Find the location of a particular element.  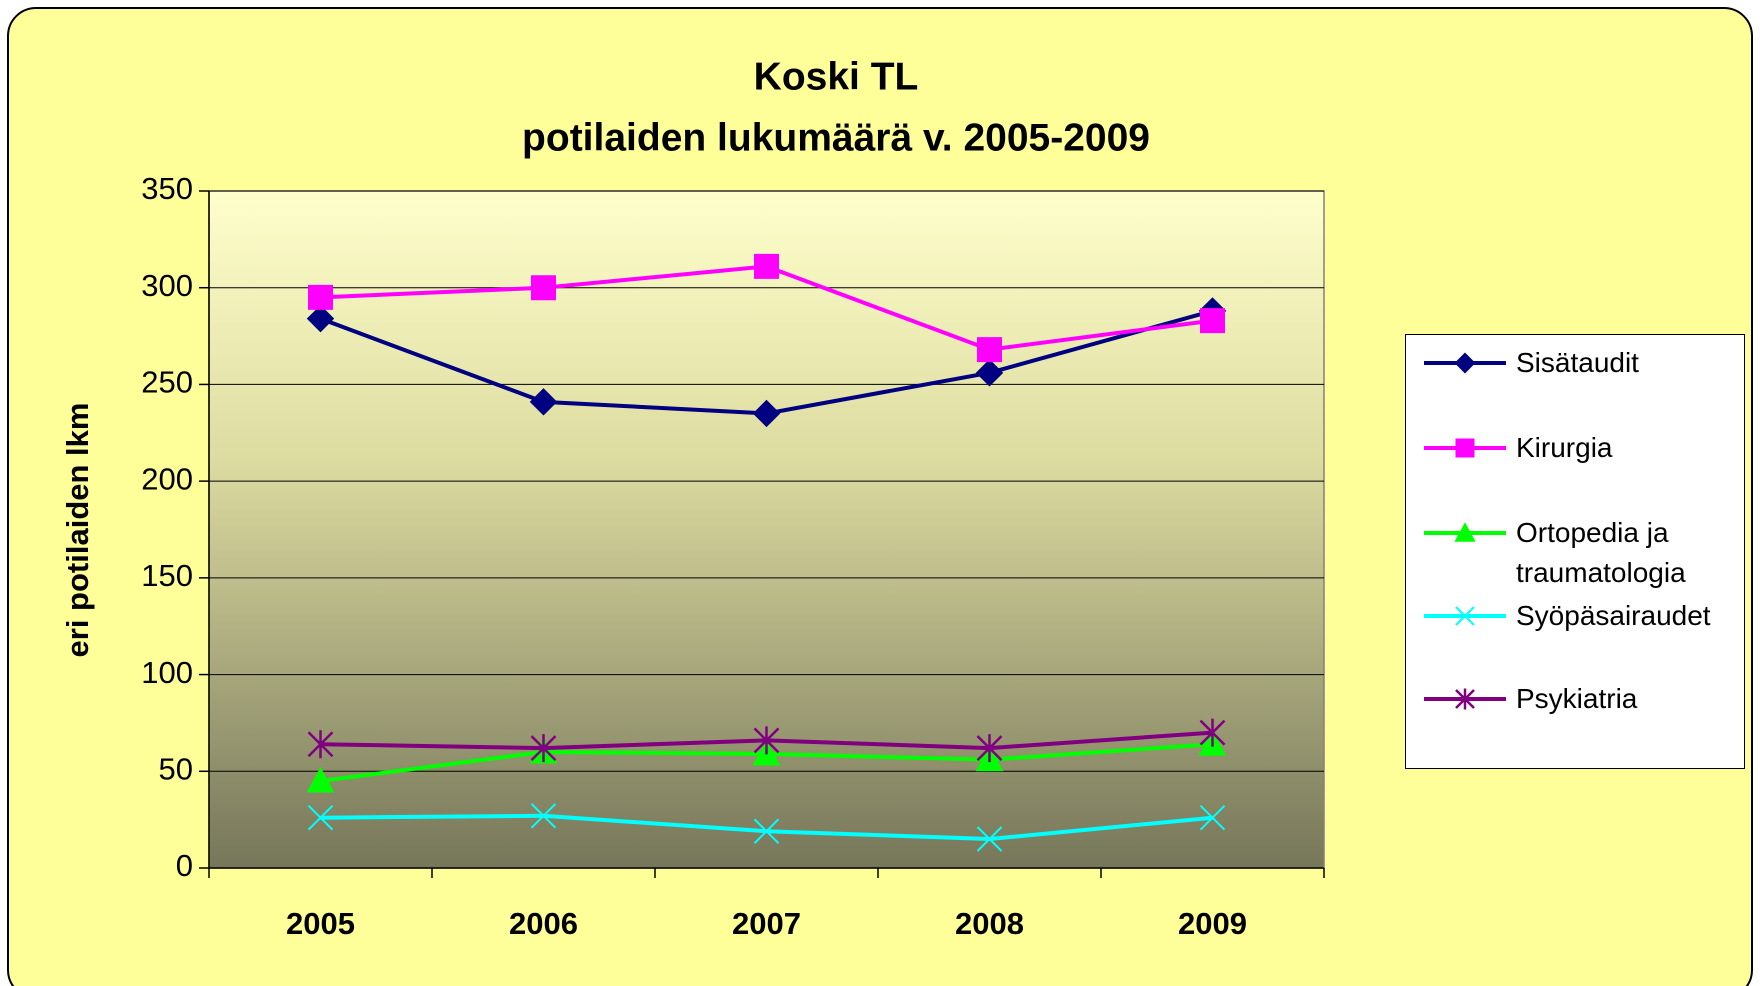

x-tick-label: 2005 is located at coordinates (320, 923).